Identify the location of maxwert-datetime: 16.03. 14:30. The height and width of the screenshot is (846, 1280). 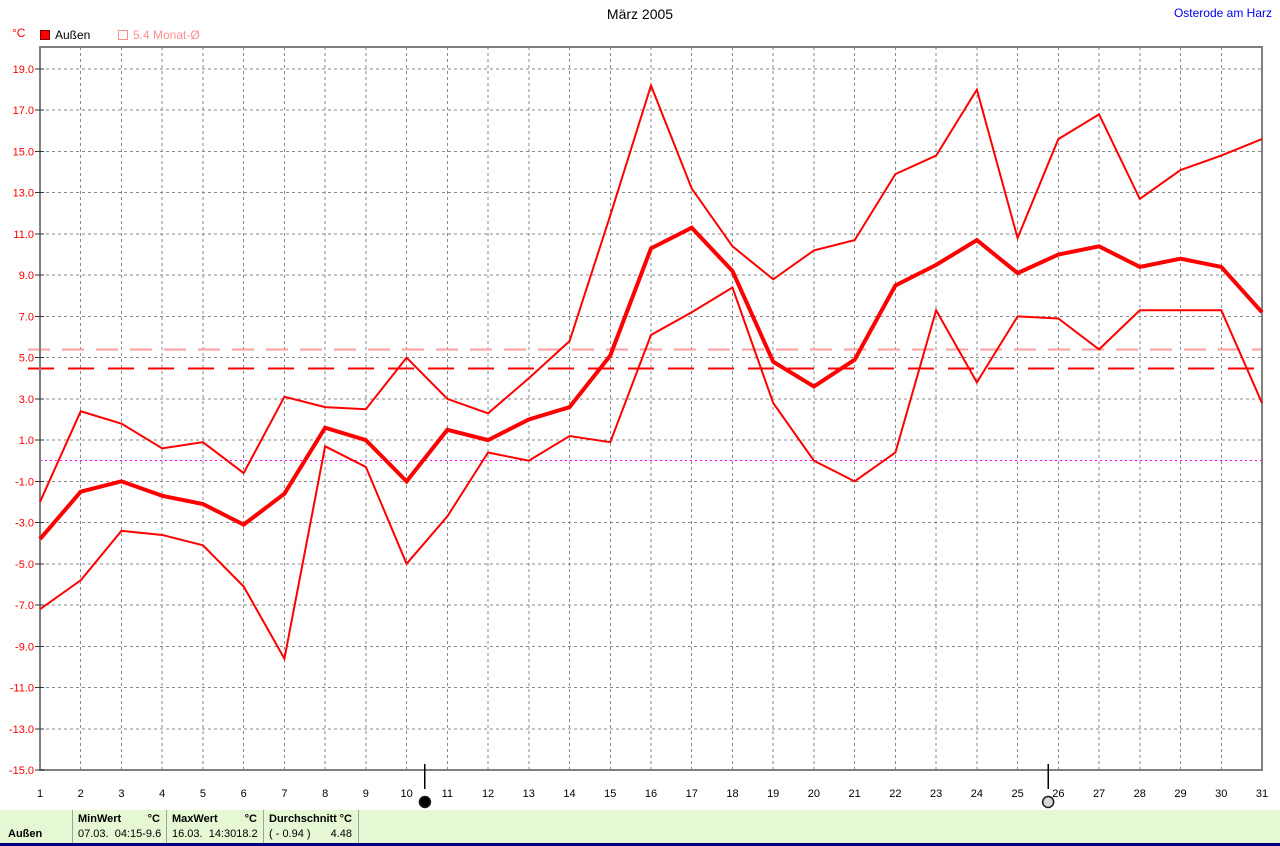
(204, 834).